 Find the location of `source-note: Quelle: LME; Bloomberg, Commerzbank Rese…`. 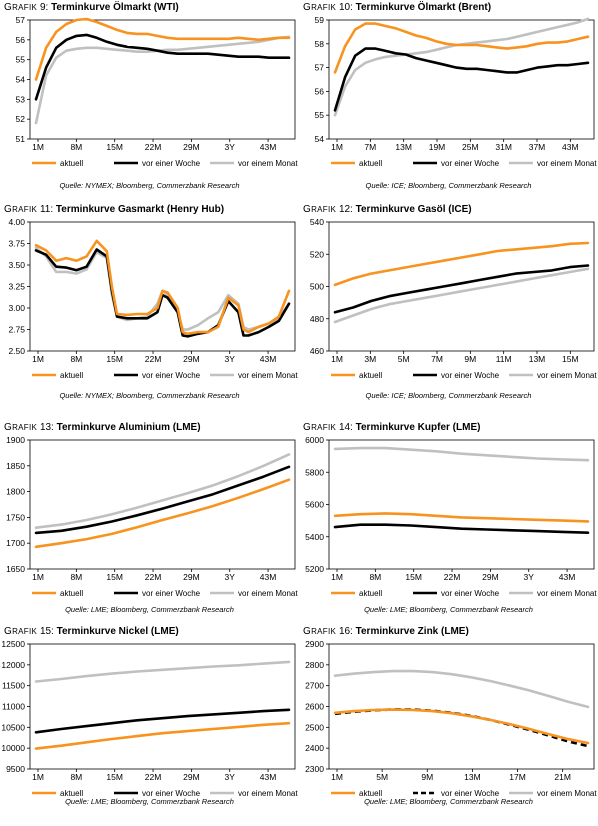

source-note: Quelle: LME; Bloomberg, Commerzbank Rese… is located at coordinates (448, 609).